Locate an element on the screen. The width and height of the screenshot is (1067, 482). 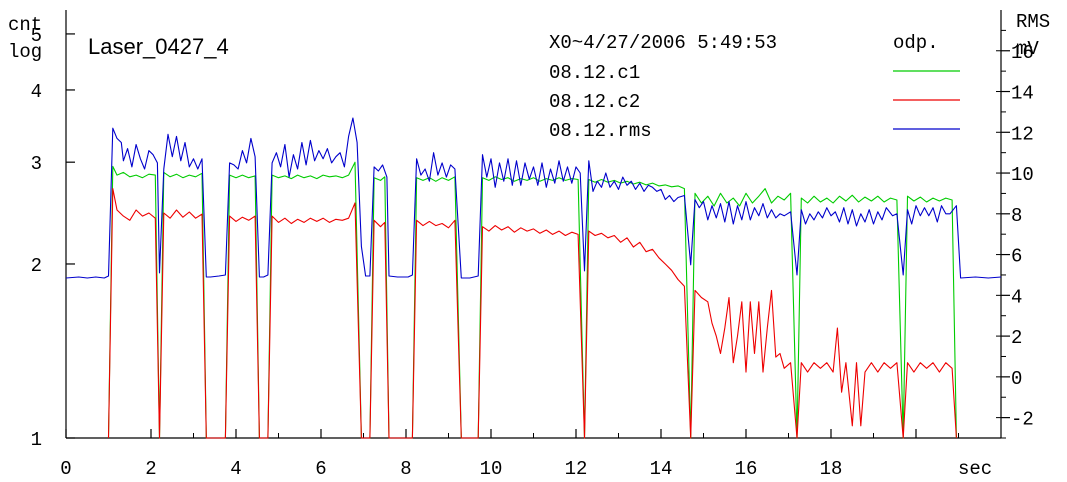
x-axis-label: sec is located at coordinates (975, 469).